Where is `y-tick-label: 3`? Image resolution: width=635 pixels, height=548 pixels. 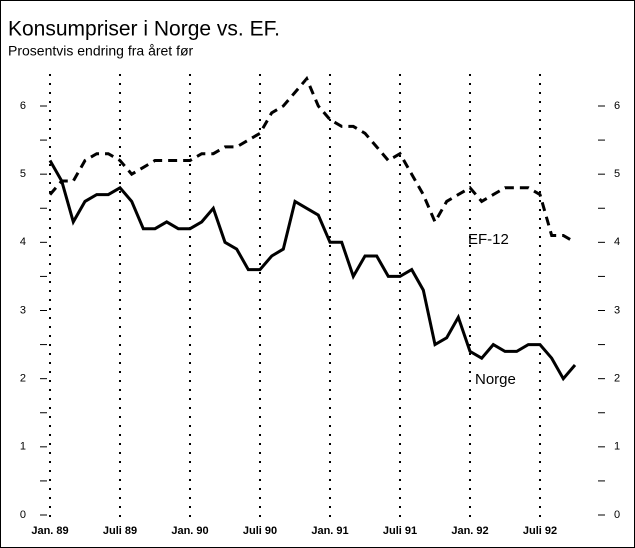 y-tick-label: 3 is located at coordinates (23, 310).